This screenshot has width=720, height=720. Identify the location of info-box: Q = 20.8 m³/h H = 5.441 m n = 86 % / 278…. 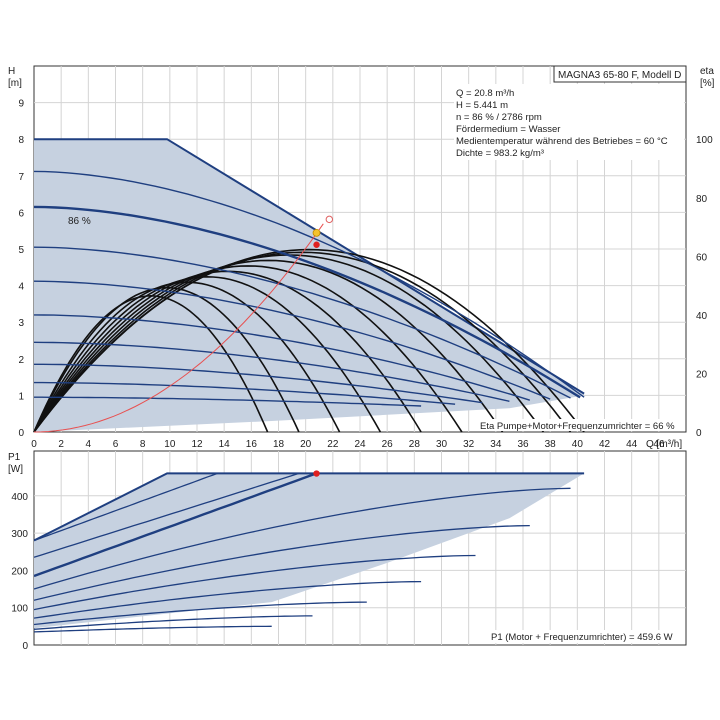
(562, 123).